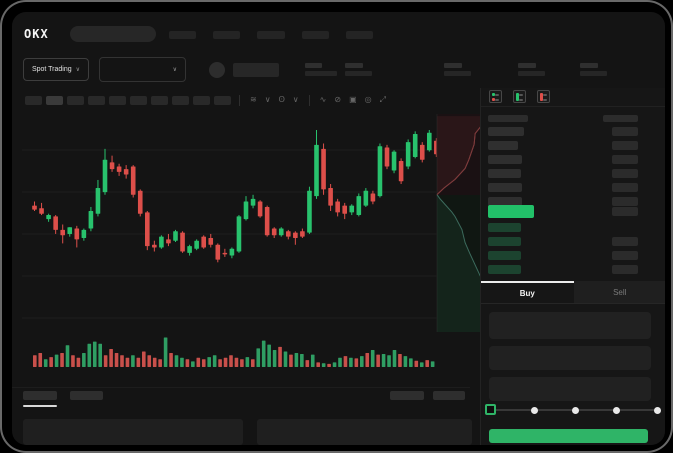 Image resolution: width=673 pixels, height=453 pixels. What do you see at coordinates (36, 34) in the screenshot?
I see `okx-logo: OKX` at bounding box center [36, 34].